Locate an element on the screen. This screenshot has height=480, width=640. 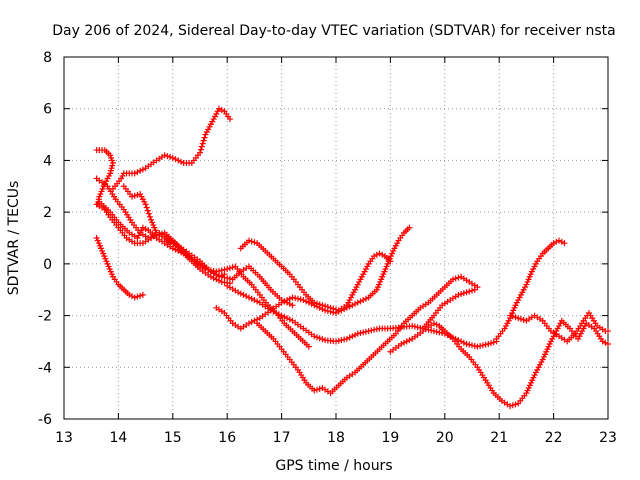
x-tick-label: 13 is located at coordinates (64, 438).